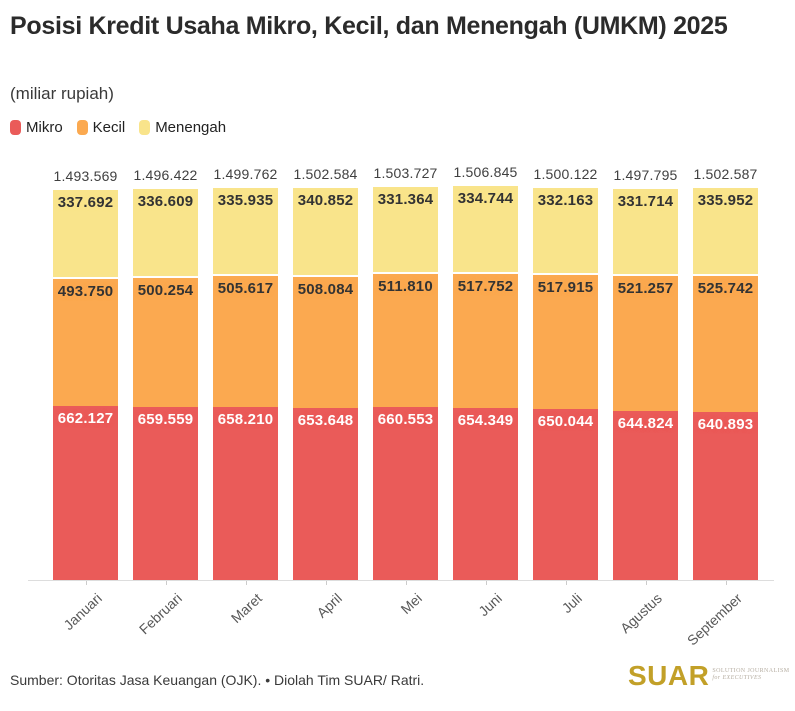 This screenshot has height=711, width=795. I want to click on bar-segment-mikro-juli: 650.044, so click(565, 494).